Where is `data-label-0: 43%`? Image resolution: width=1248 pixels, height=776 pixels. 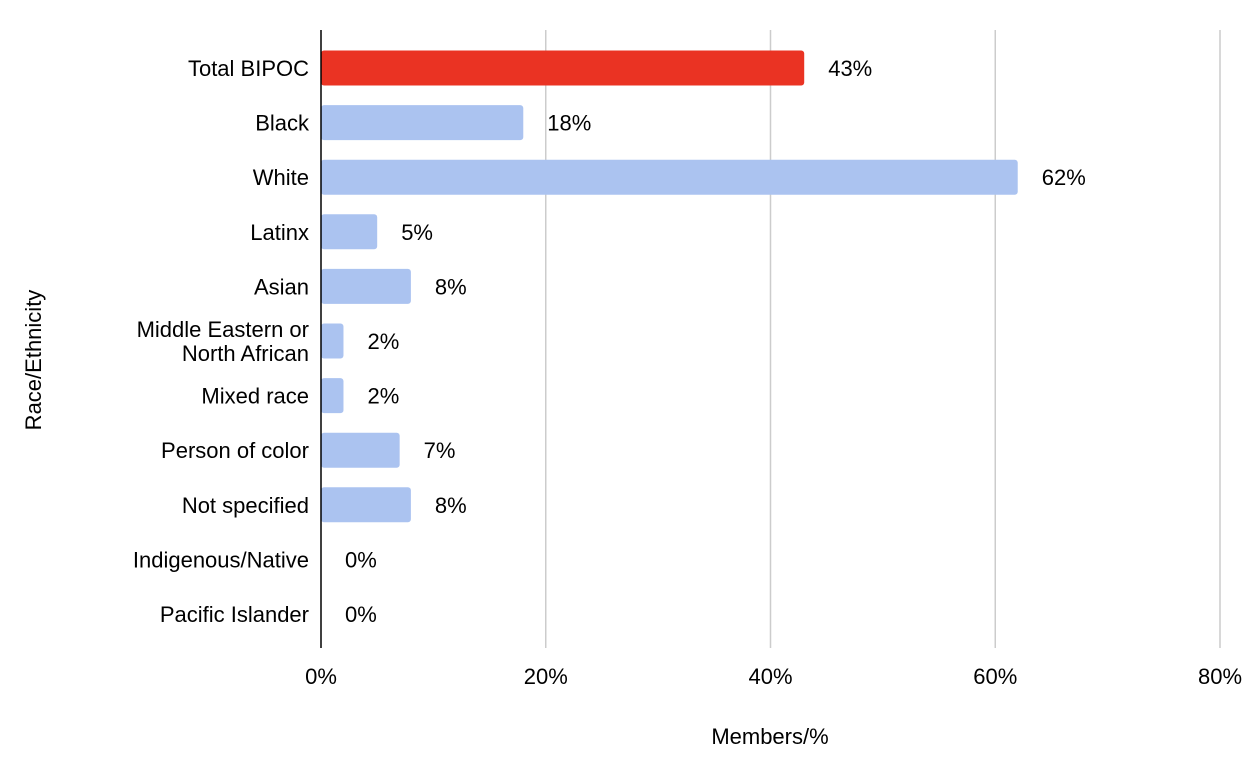 data-label-0: 43% is located at coordinates (850, 68).